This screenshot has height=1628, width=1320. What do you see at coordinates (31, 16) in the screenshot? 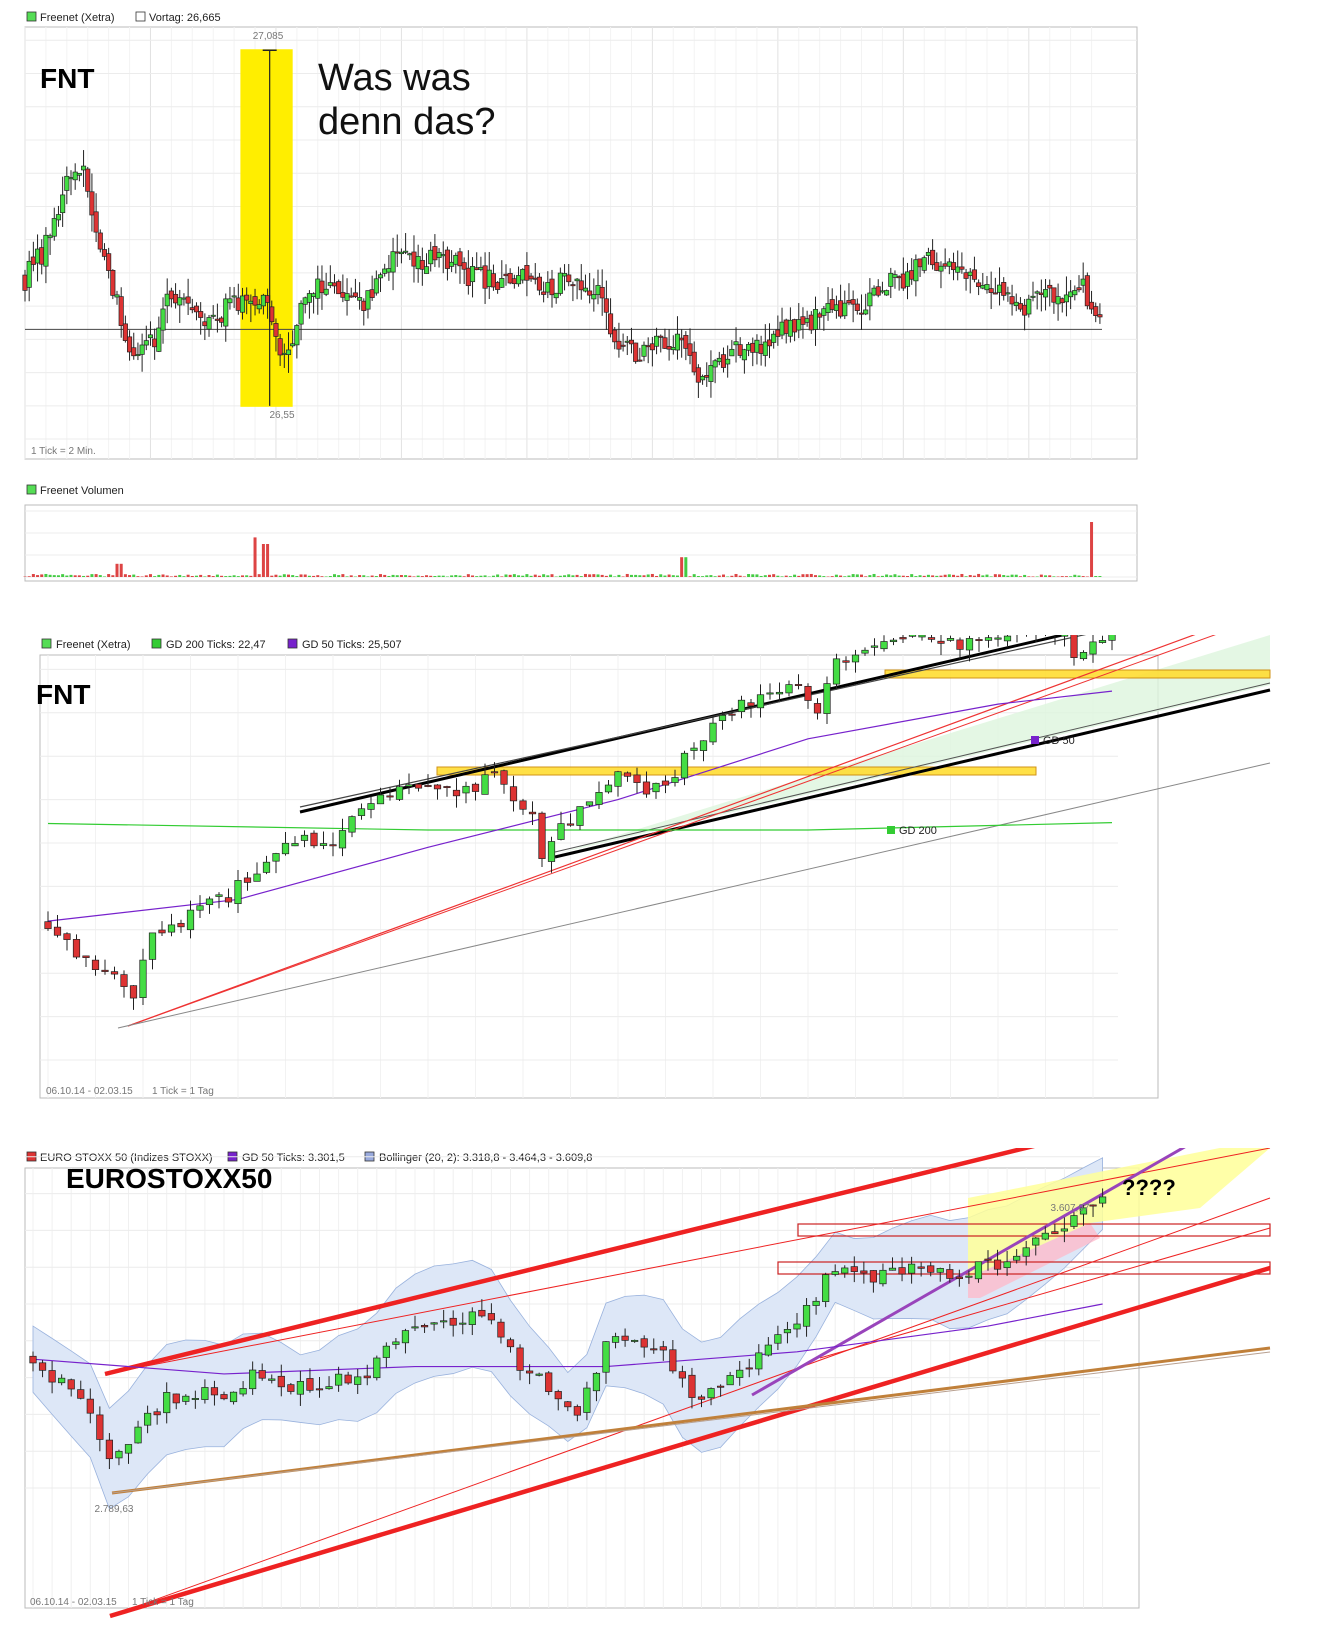
I see `legend-swatch-freenet` at bounding box center [31, 16].